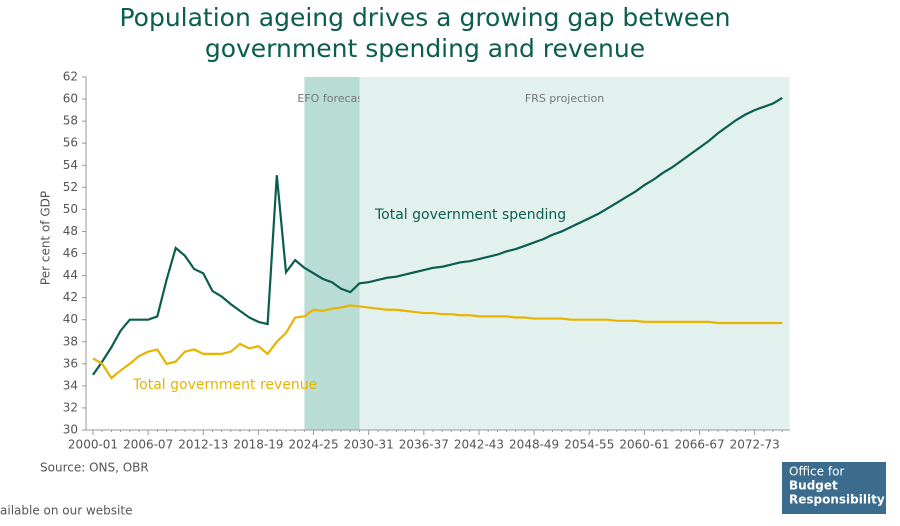 The height and width of the screenshot is (526, 900). I want to click on x-tick-label: 2006-07, so click(148, 445).